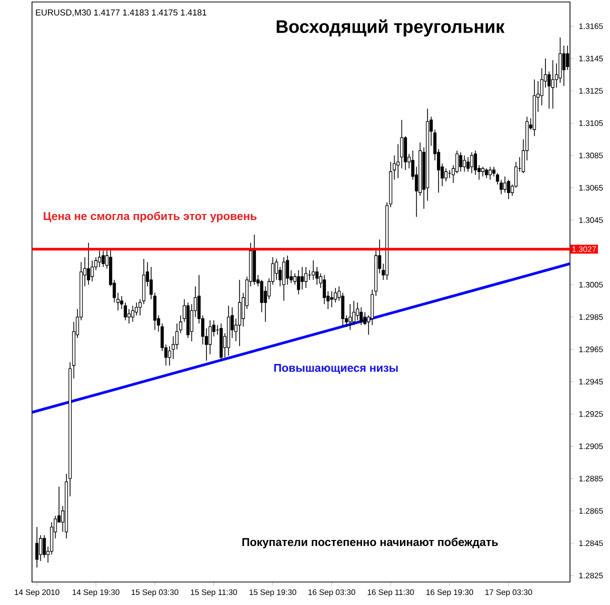  What do you see at coordinates (450, 593) in the screenshot?
I see `x-tick-label: 16 Sep 19:30` at bounding box center [450, 593].